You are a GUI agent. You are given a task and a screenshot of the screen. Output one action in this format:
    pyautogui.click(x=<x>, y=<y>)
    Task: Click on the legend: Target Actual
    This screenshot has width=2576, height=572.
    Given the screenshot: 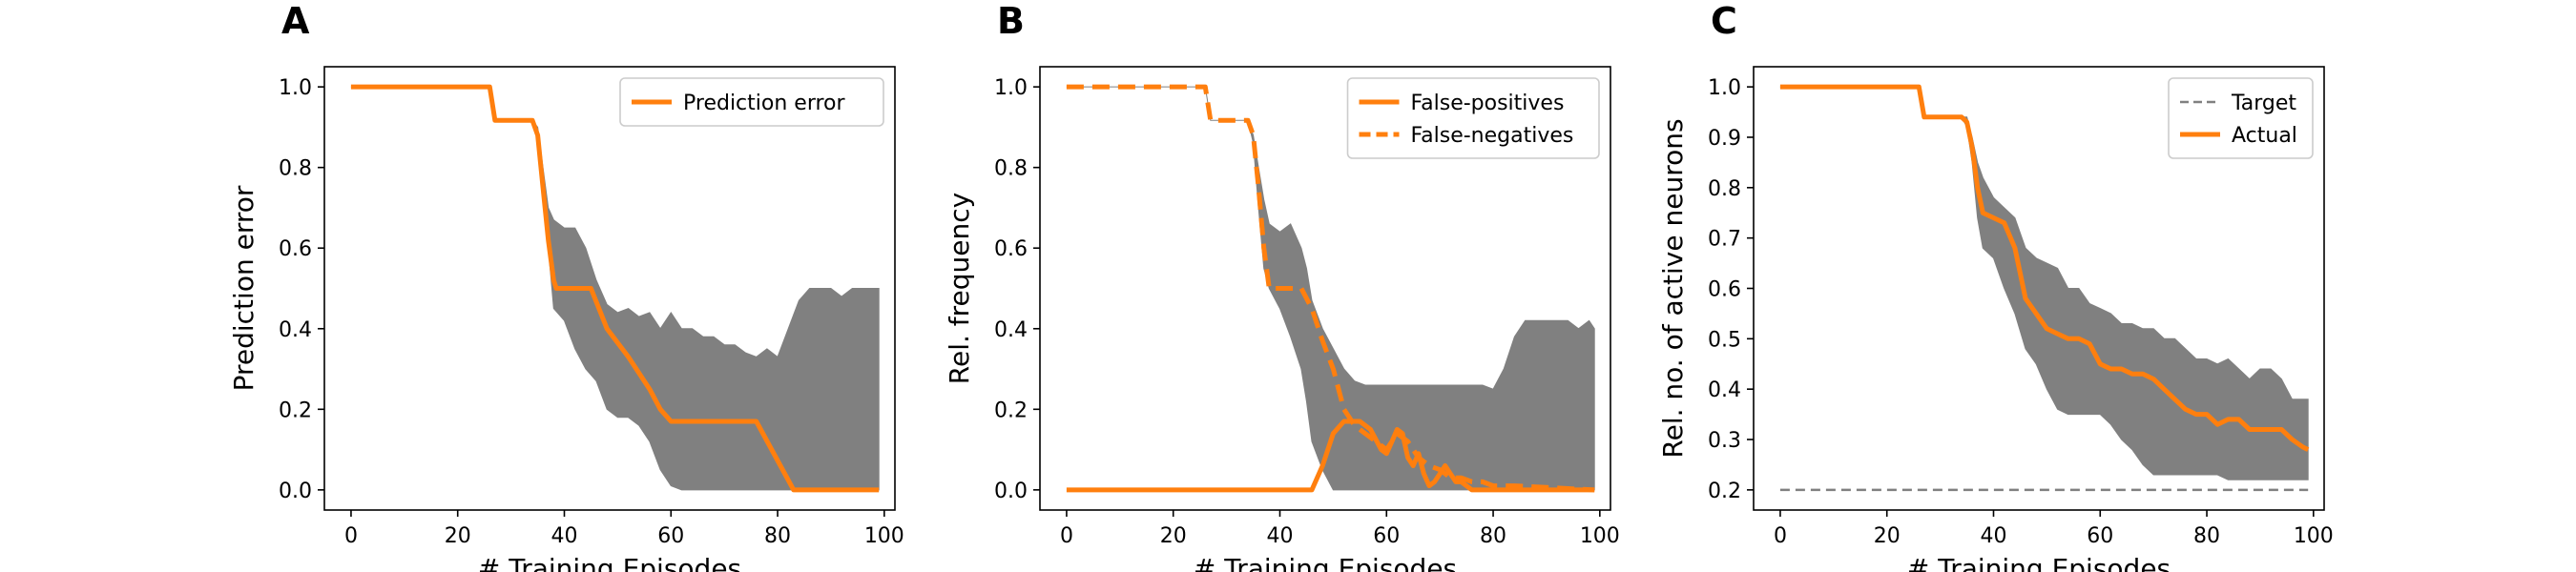 What is the action you would take?
    pyautogui.click(x=2241, y=118)
    